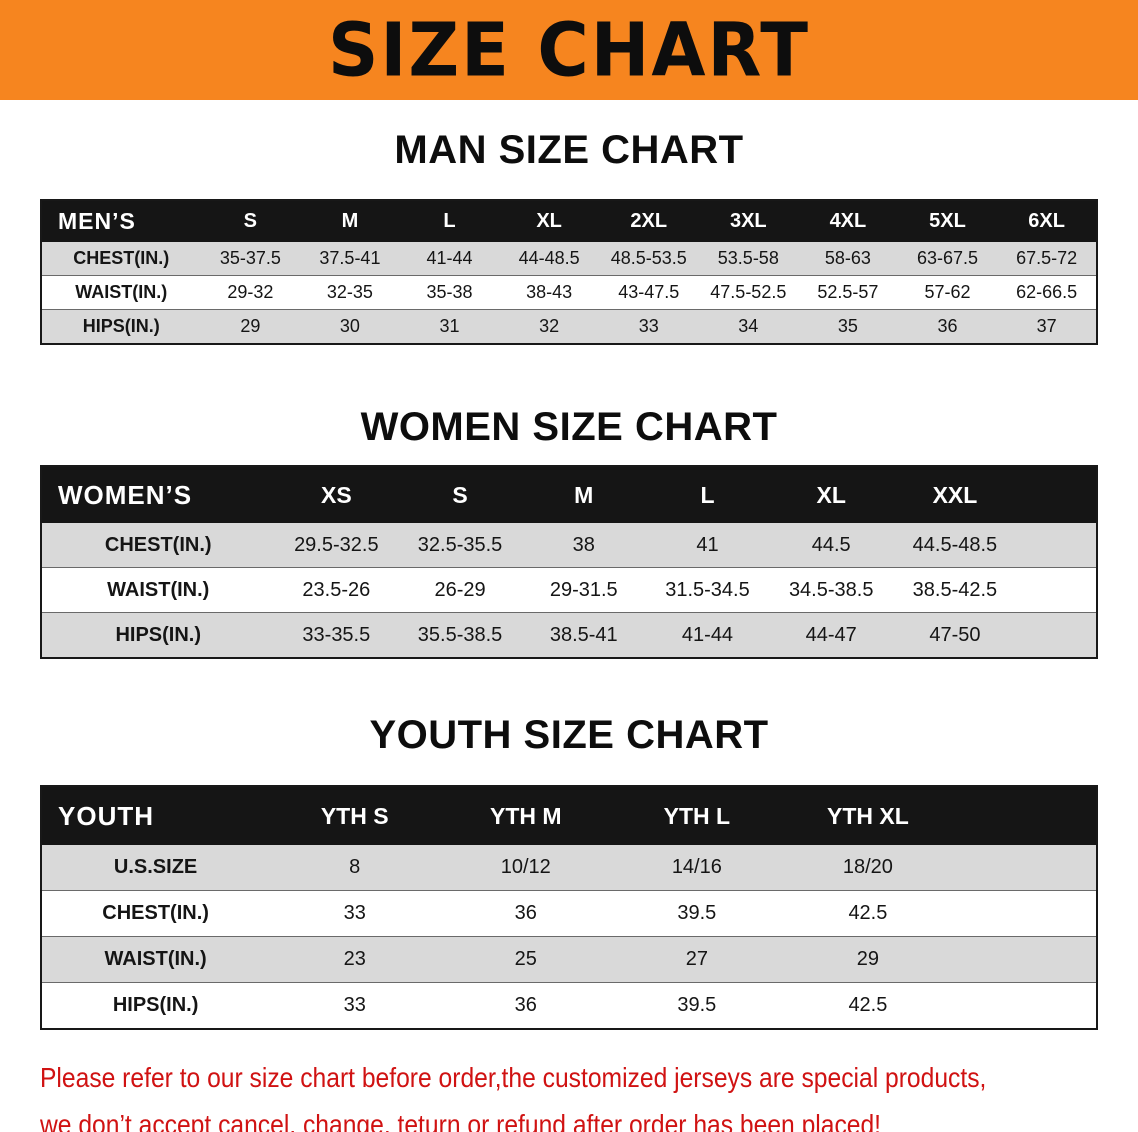 The height and width of the screenshot is (1132, 1138). What do you see at coordinates (449, 221) in the screenshot?
I see `size-column-header: L` at bounding box center [449, 221].